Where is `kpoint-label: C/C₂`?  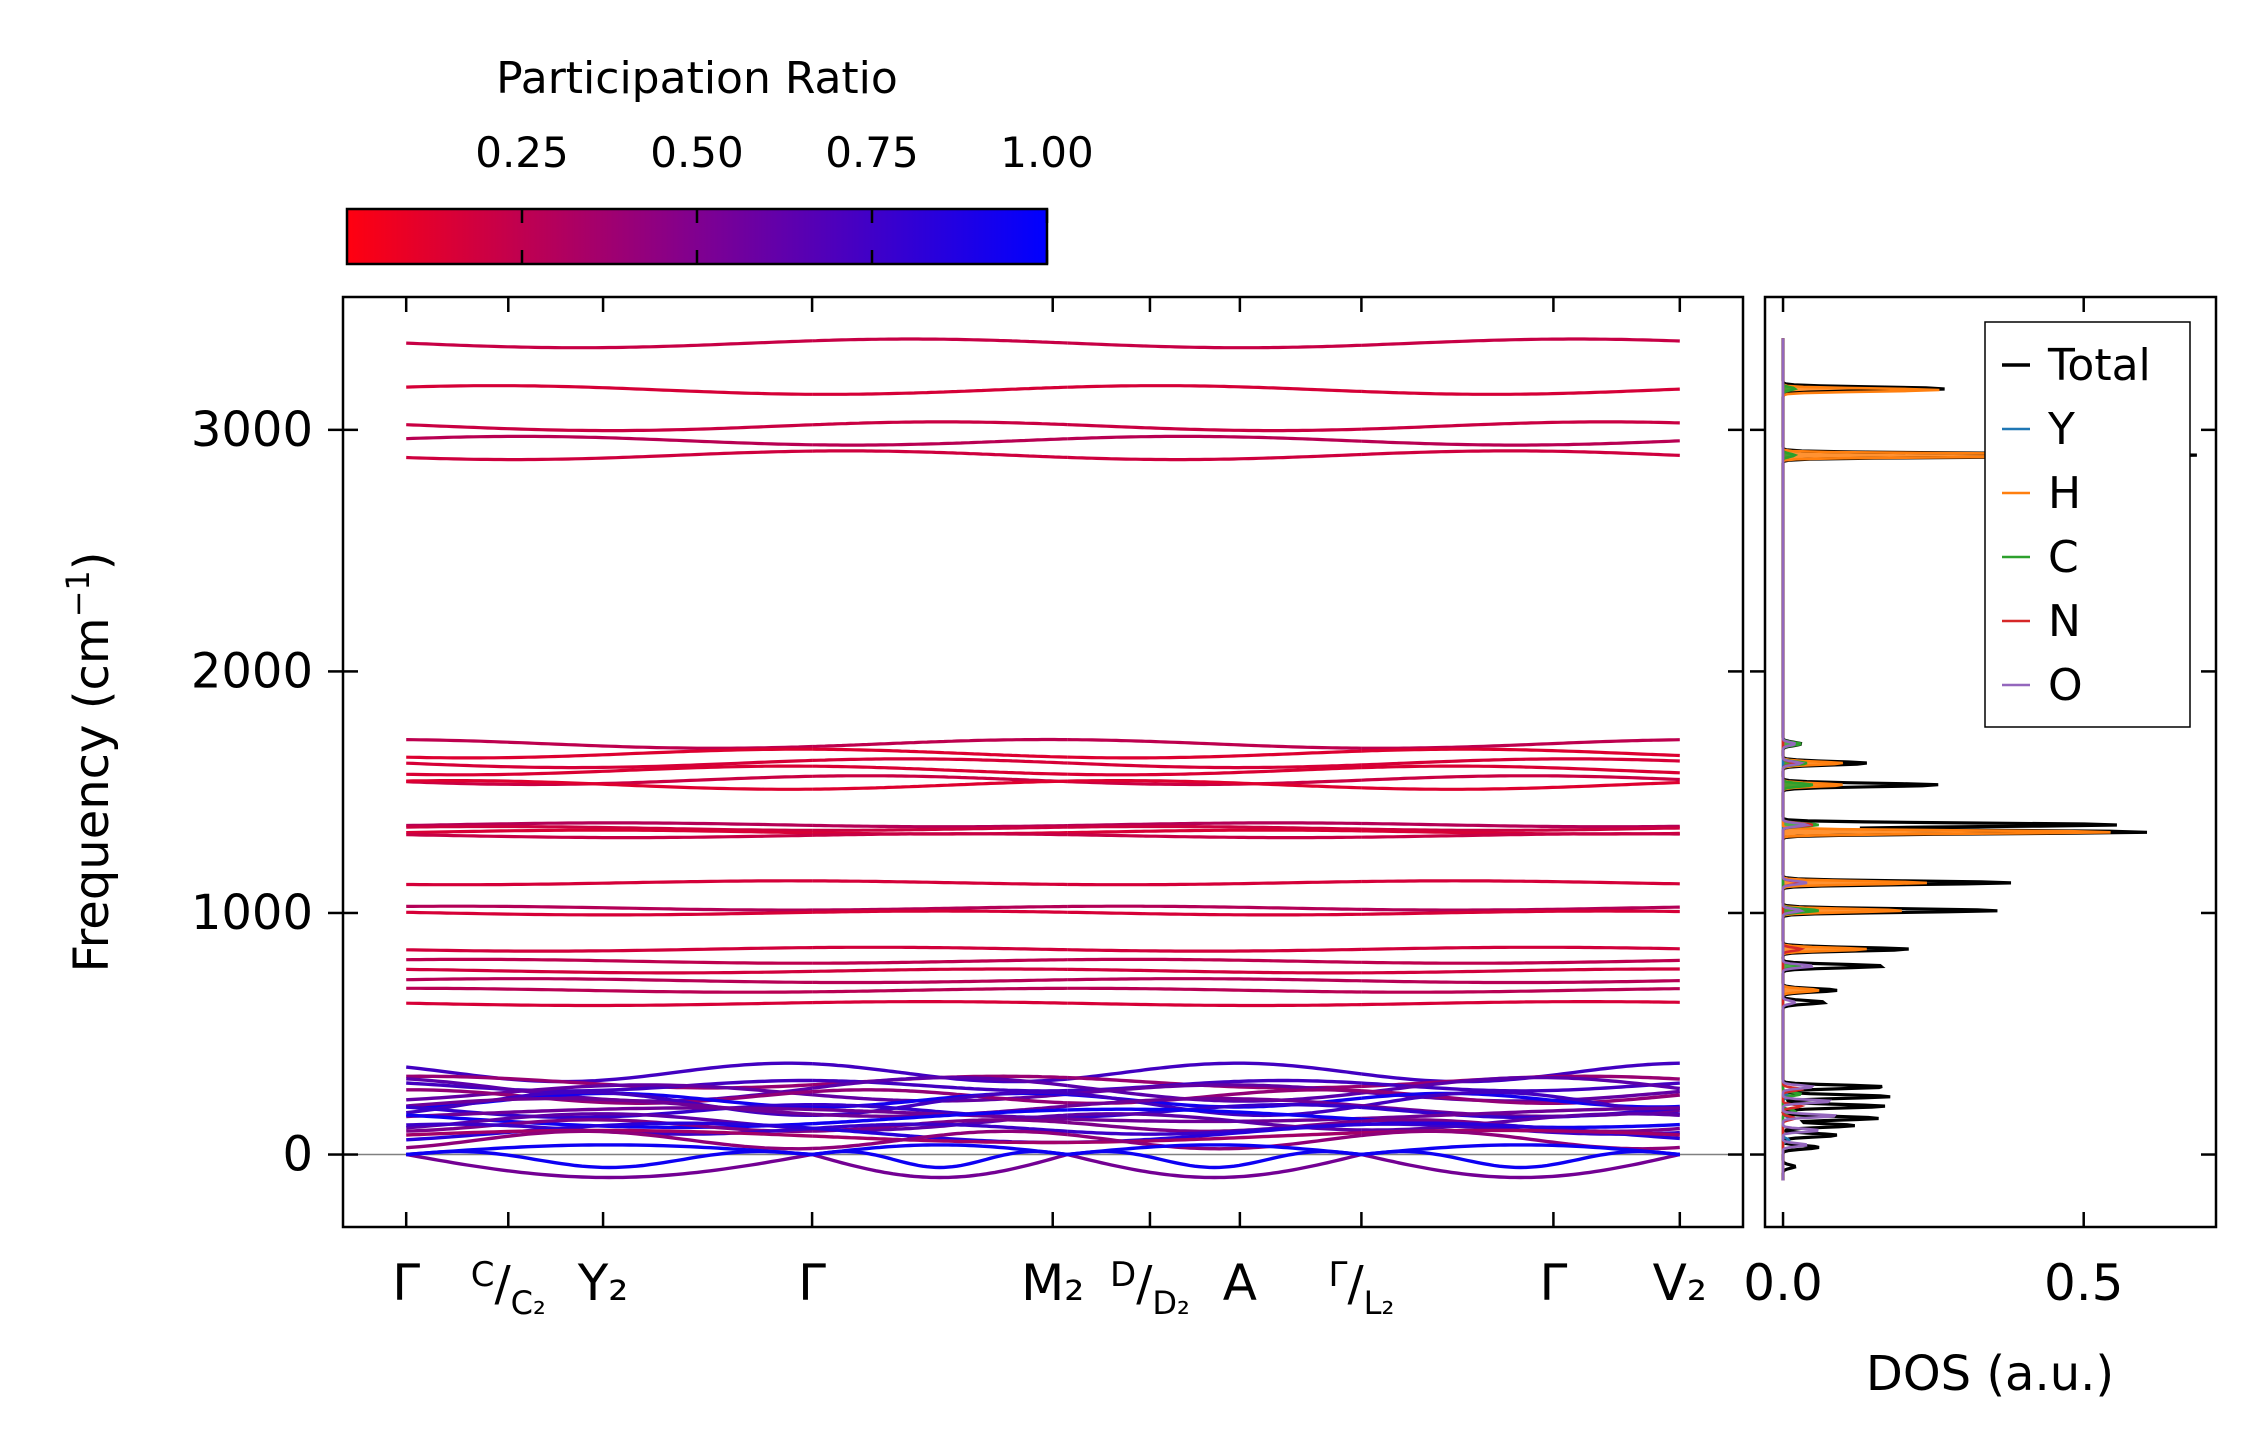 kpoint-label: C/C₂ is located at coordinates (508, 1288).